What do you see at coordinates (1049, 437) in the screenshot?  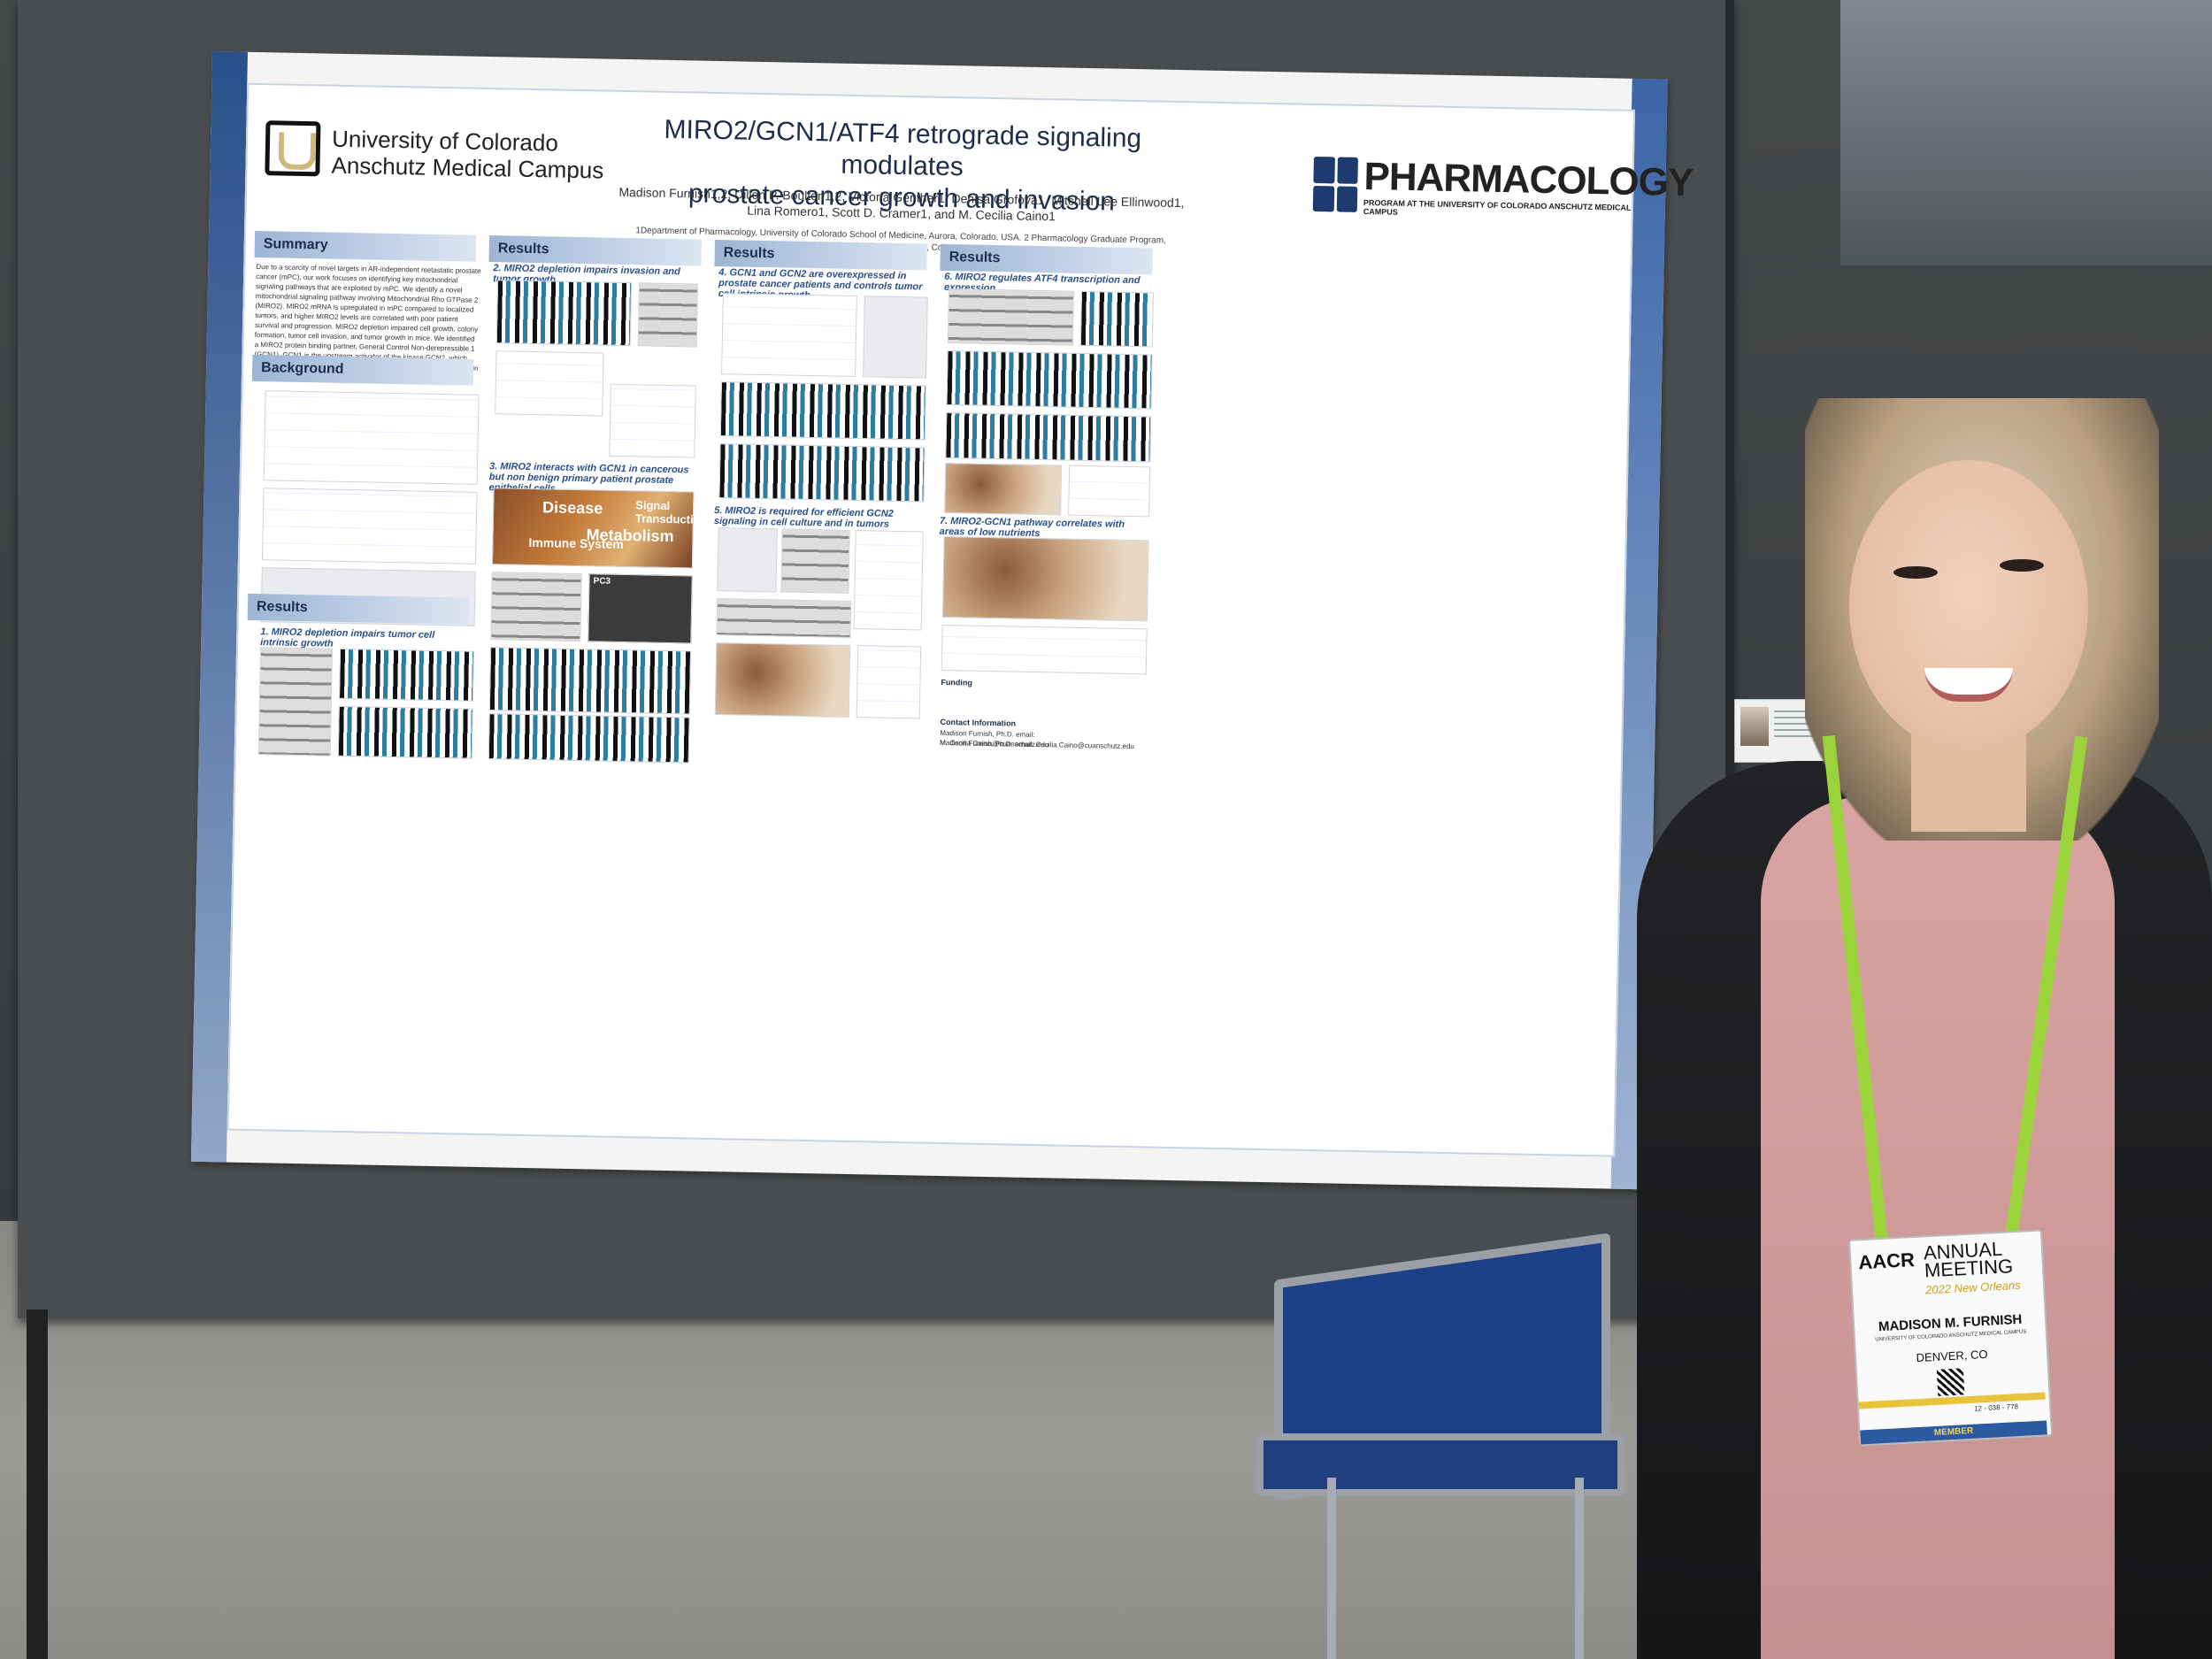 I see `atf4-growth-chart` at bounding box center [1049, 437].